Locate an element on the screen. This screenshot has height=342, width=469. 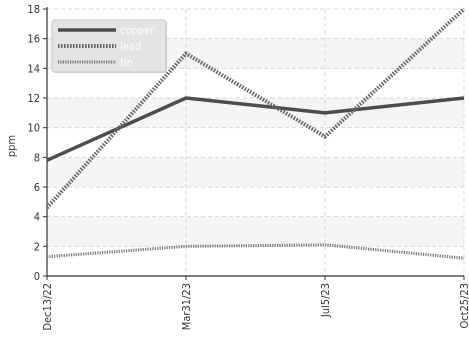
legend-label-lead: lead is located at coordinates (130, 46).